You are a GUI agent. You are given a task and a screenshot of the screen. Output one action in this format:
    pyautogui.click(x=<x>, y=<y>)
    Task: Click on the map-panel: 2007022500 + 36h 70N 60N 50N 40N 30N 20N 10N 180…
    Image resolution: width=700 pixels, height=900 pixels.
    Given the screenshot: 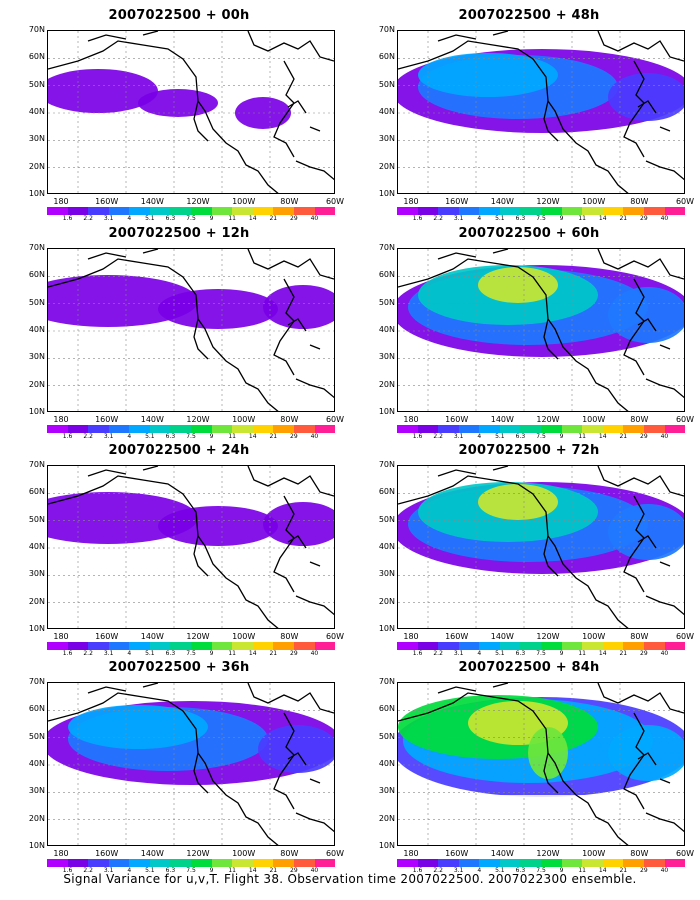 What is the action you would take?
    pyautogui.click(x=179, y=767)
    